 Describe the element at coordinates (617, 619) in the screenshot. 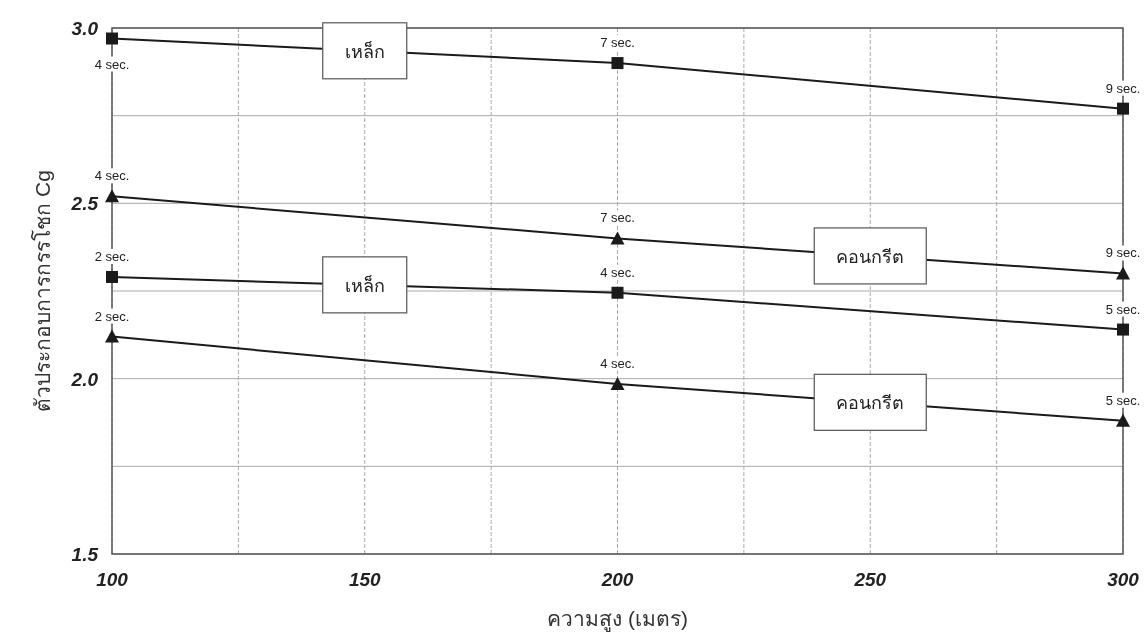

I see `x-axis-title: ความสูง (เมตร)` at that location.